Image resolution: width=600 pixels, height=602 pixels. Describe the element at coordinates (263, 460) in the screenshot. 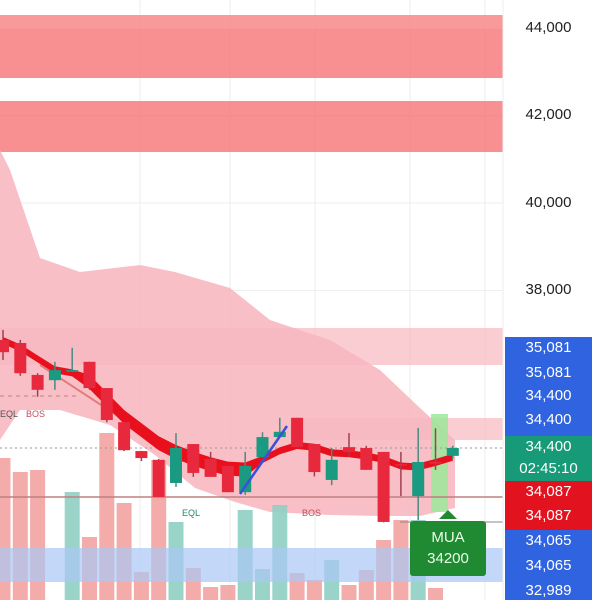

I see `trend-line-up` at that location.